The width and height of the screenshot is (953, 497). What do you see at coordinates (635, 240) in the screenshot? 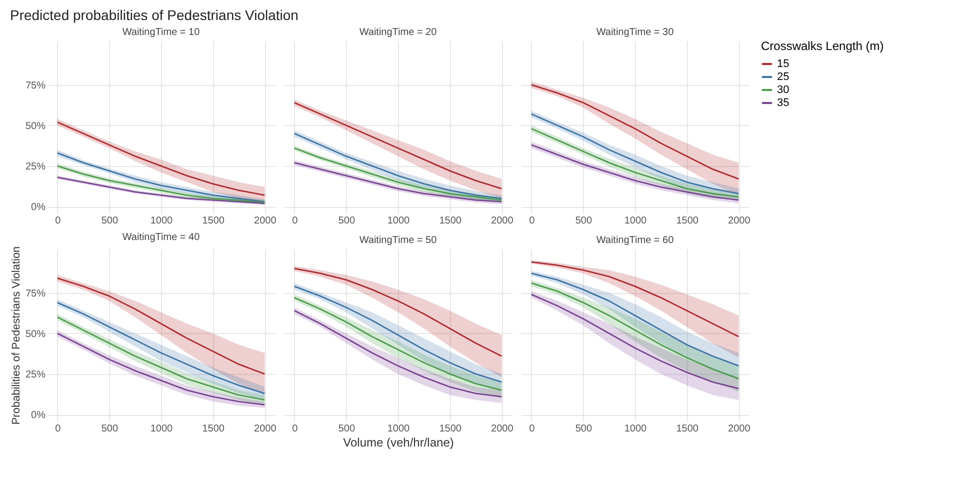
I see `chart-subtitle: WaitingTime = 60` at bounding box center [635, 240].